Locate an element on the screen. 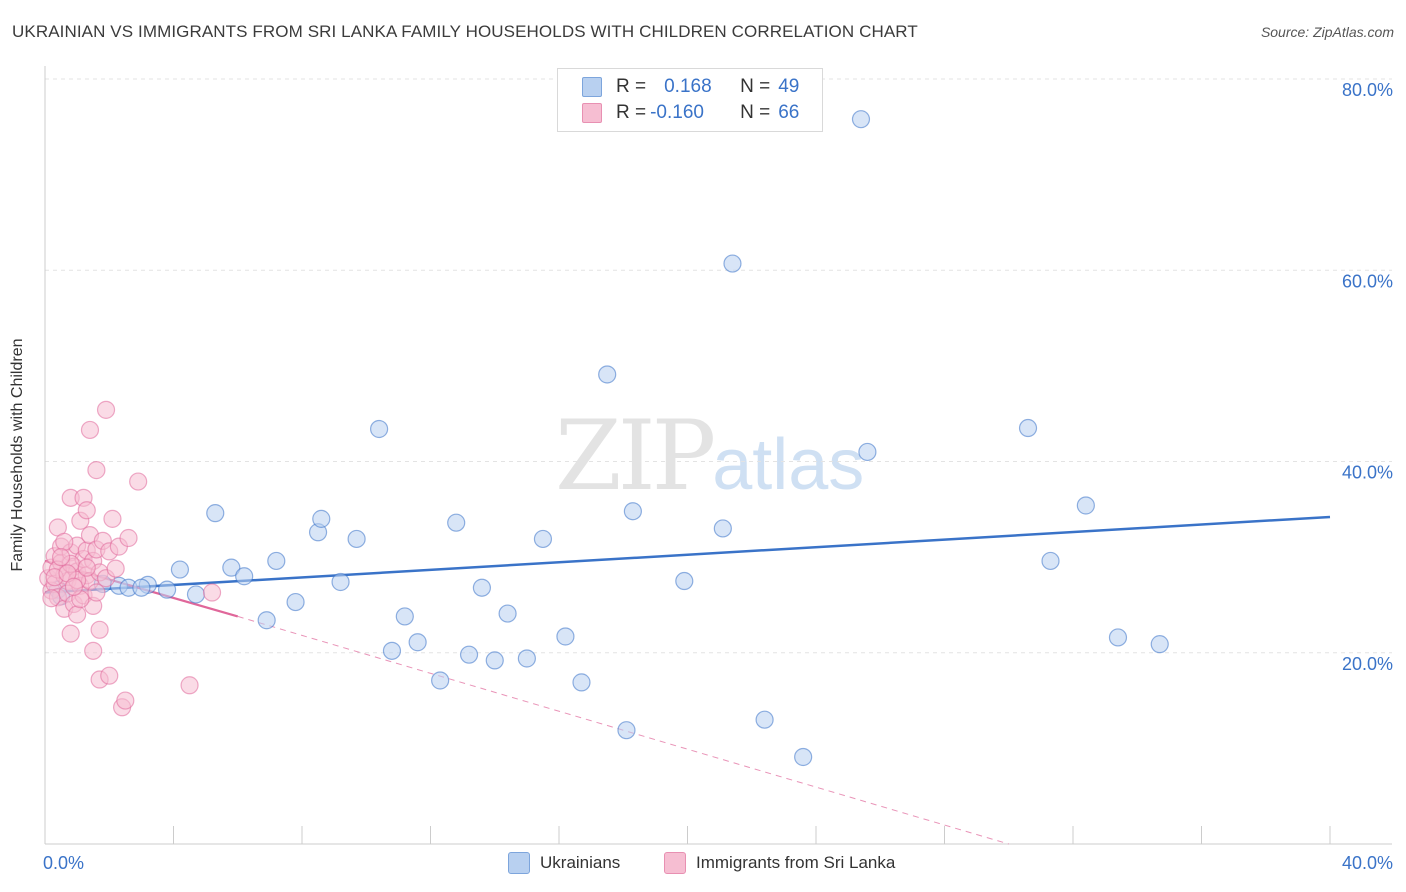  legend-n-value: 66 is located at coordinates (789, 112).